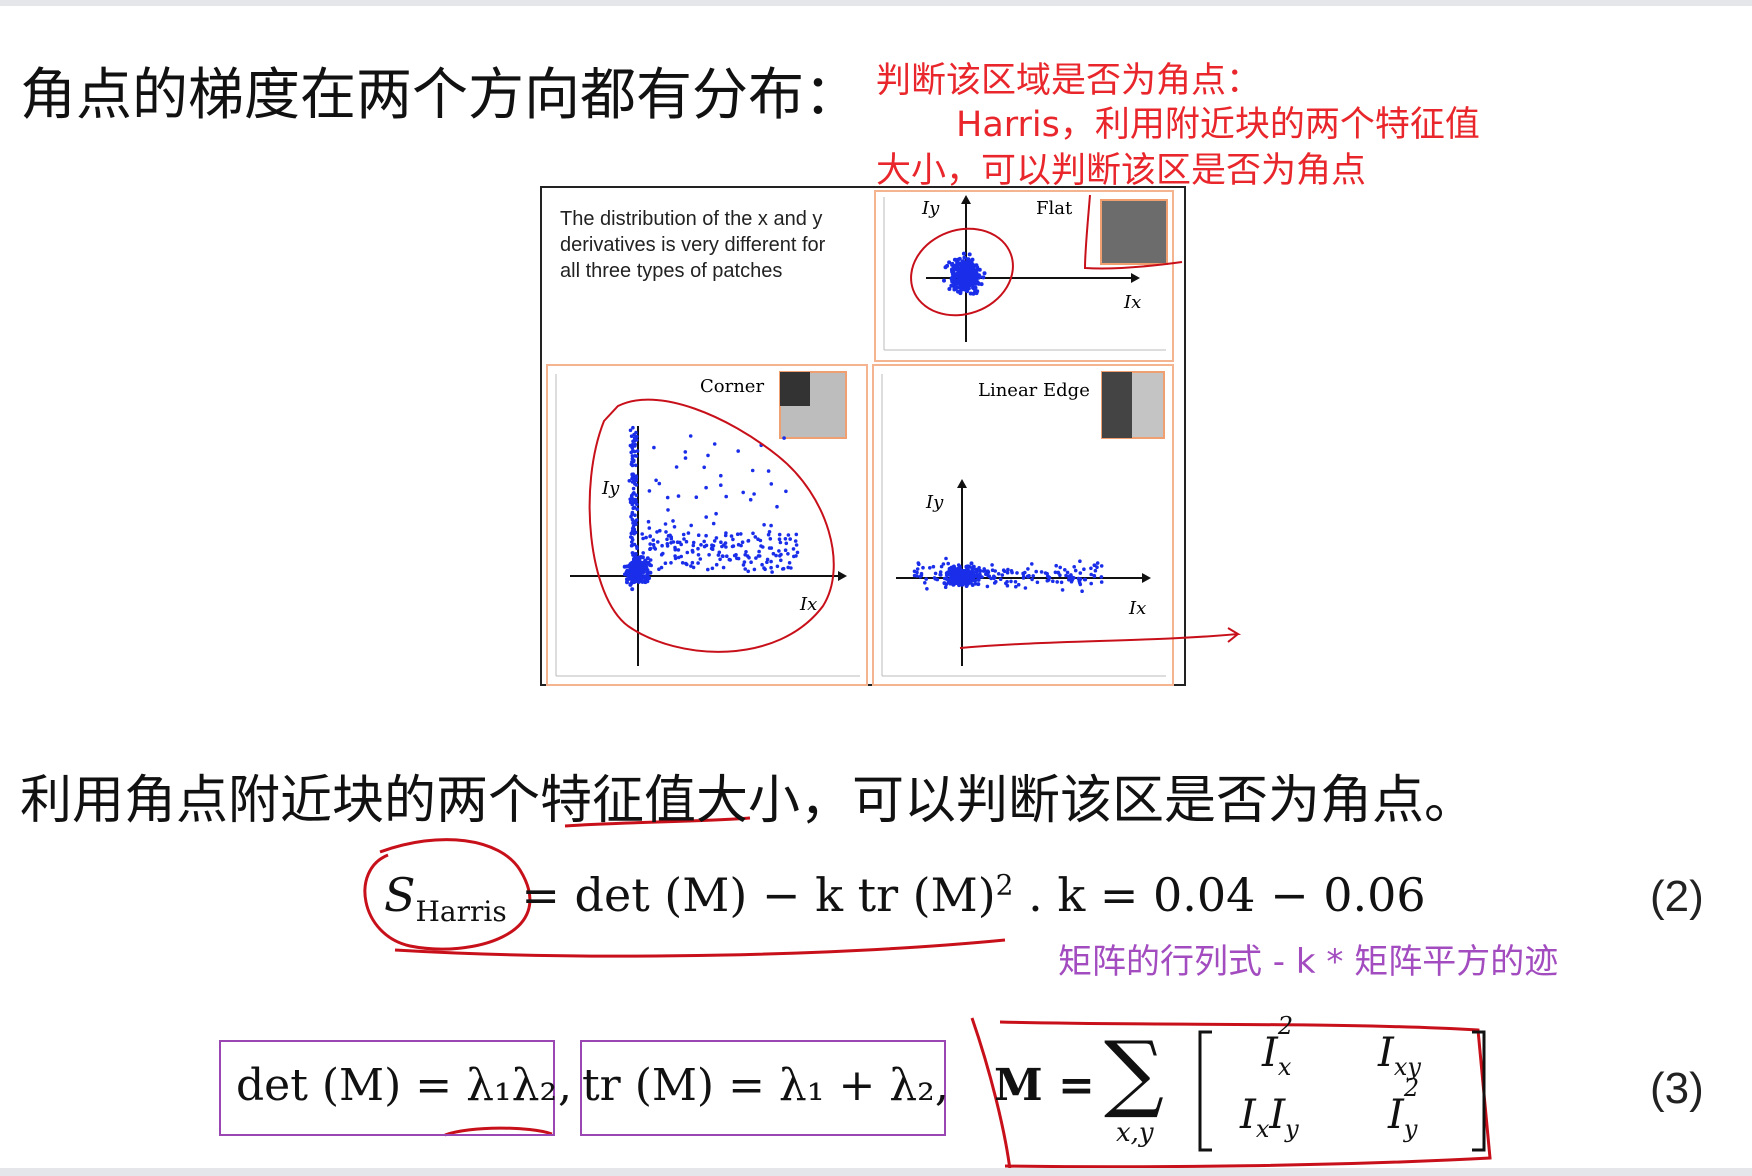 This screenshot has height=1176, width=1752. What do you see at coordinates (732, 386) in the screenshot?
I see `corner-panel-label: Corner` at bounding box center [732, 386].